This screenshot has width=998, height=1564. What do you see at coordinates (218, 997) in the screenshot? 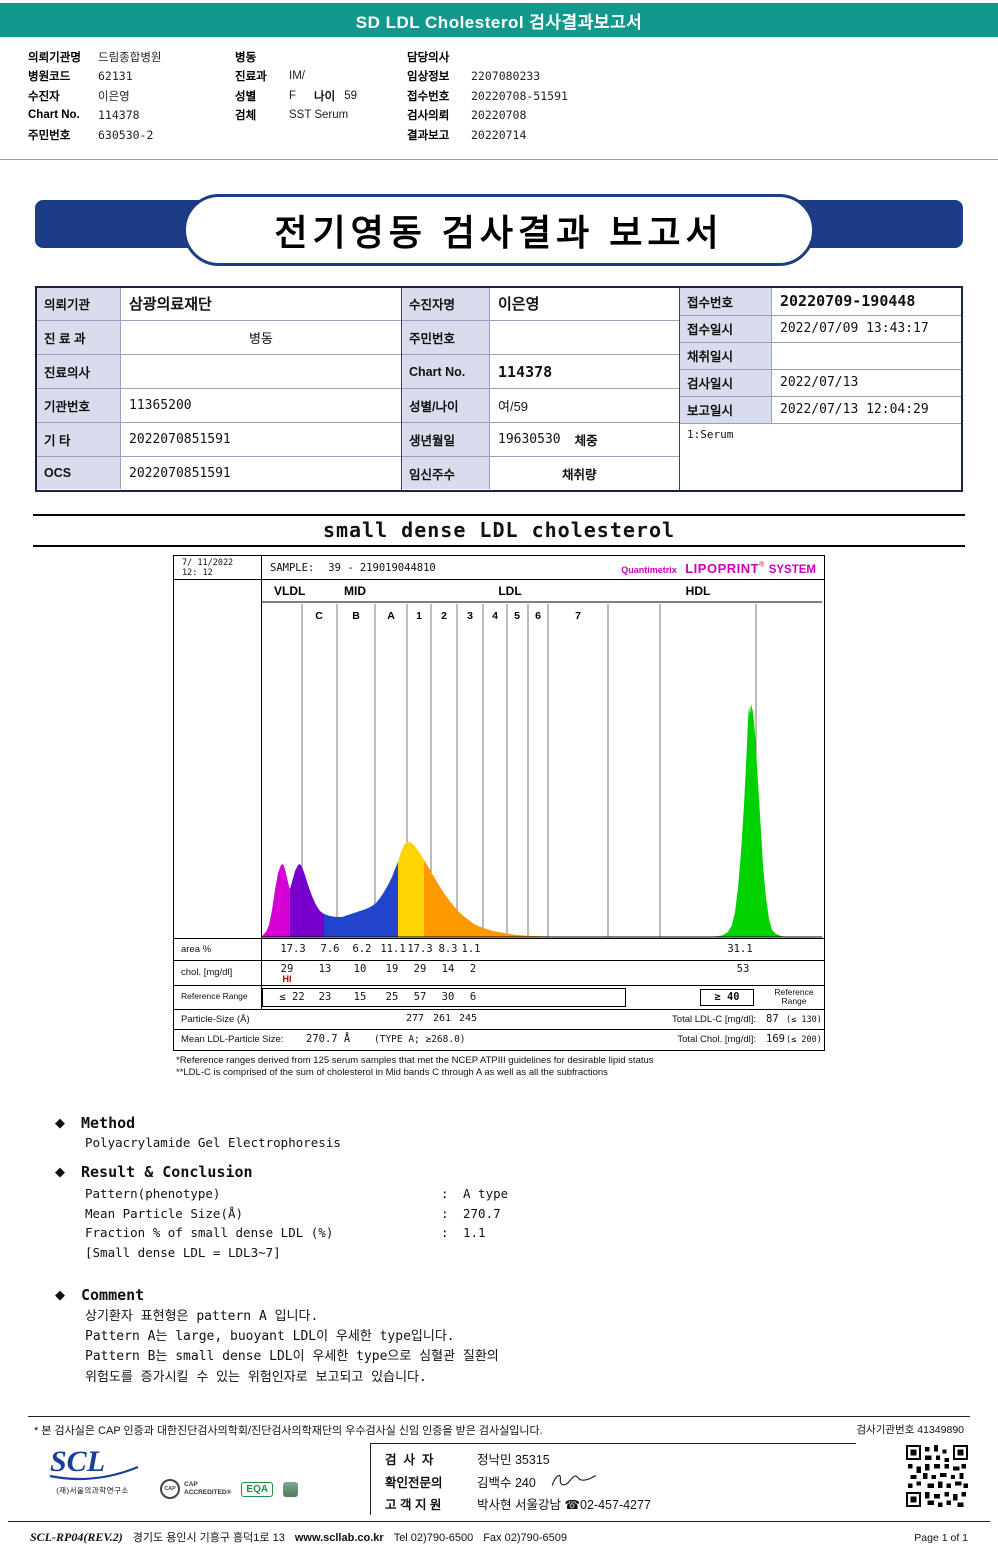
I see `row-label: Reference Range` at bounding box center [218, 997].